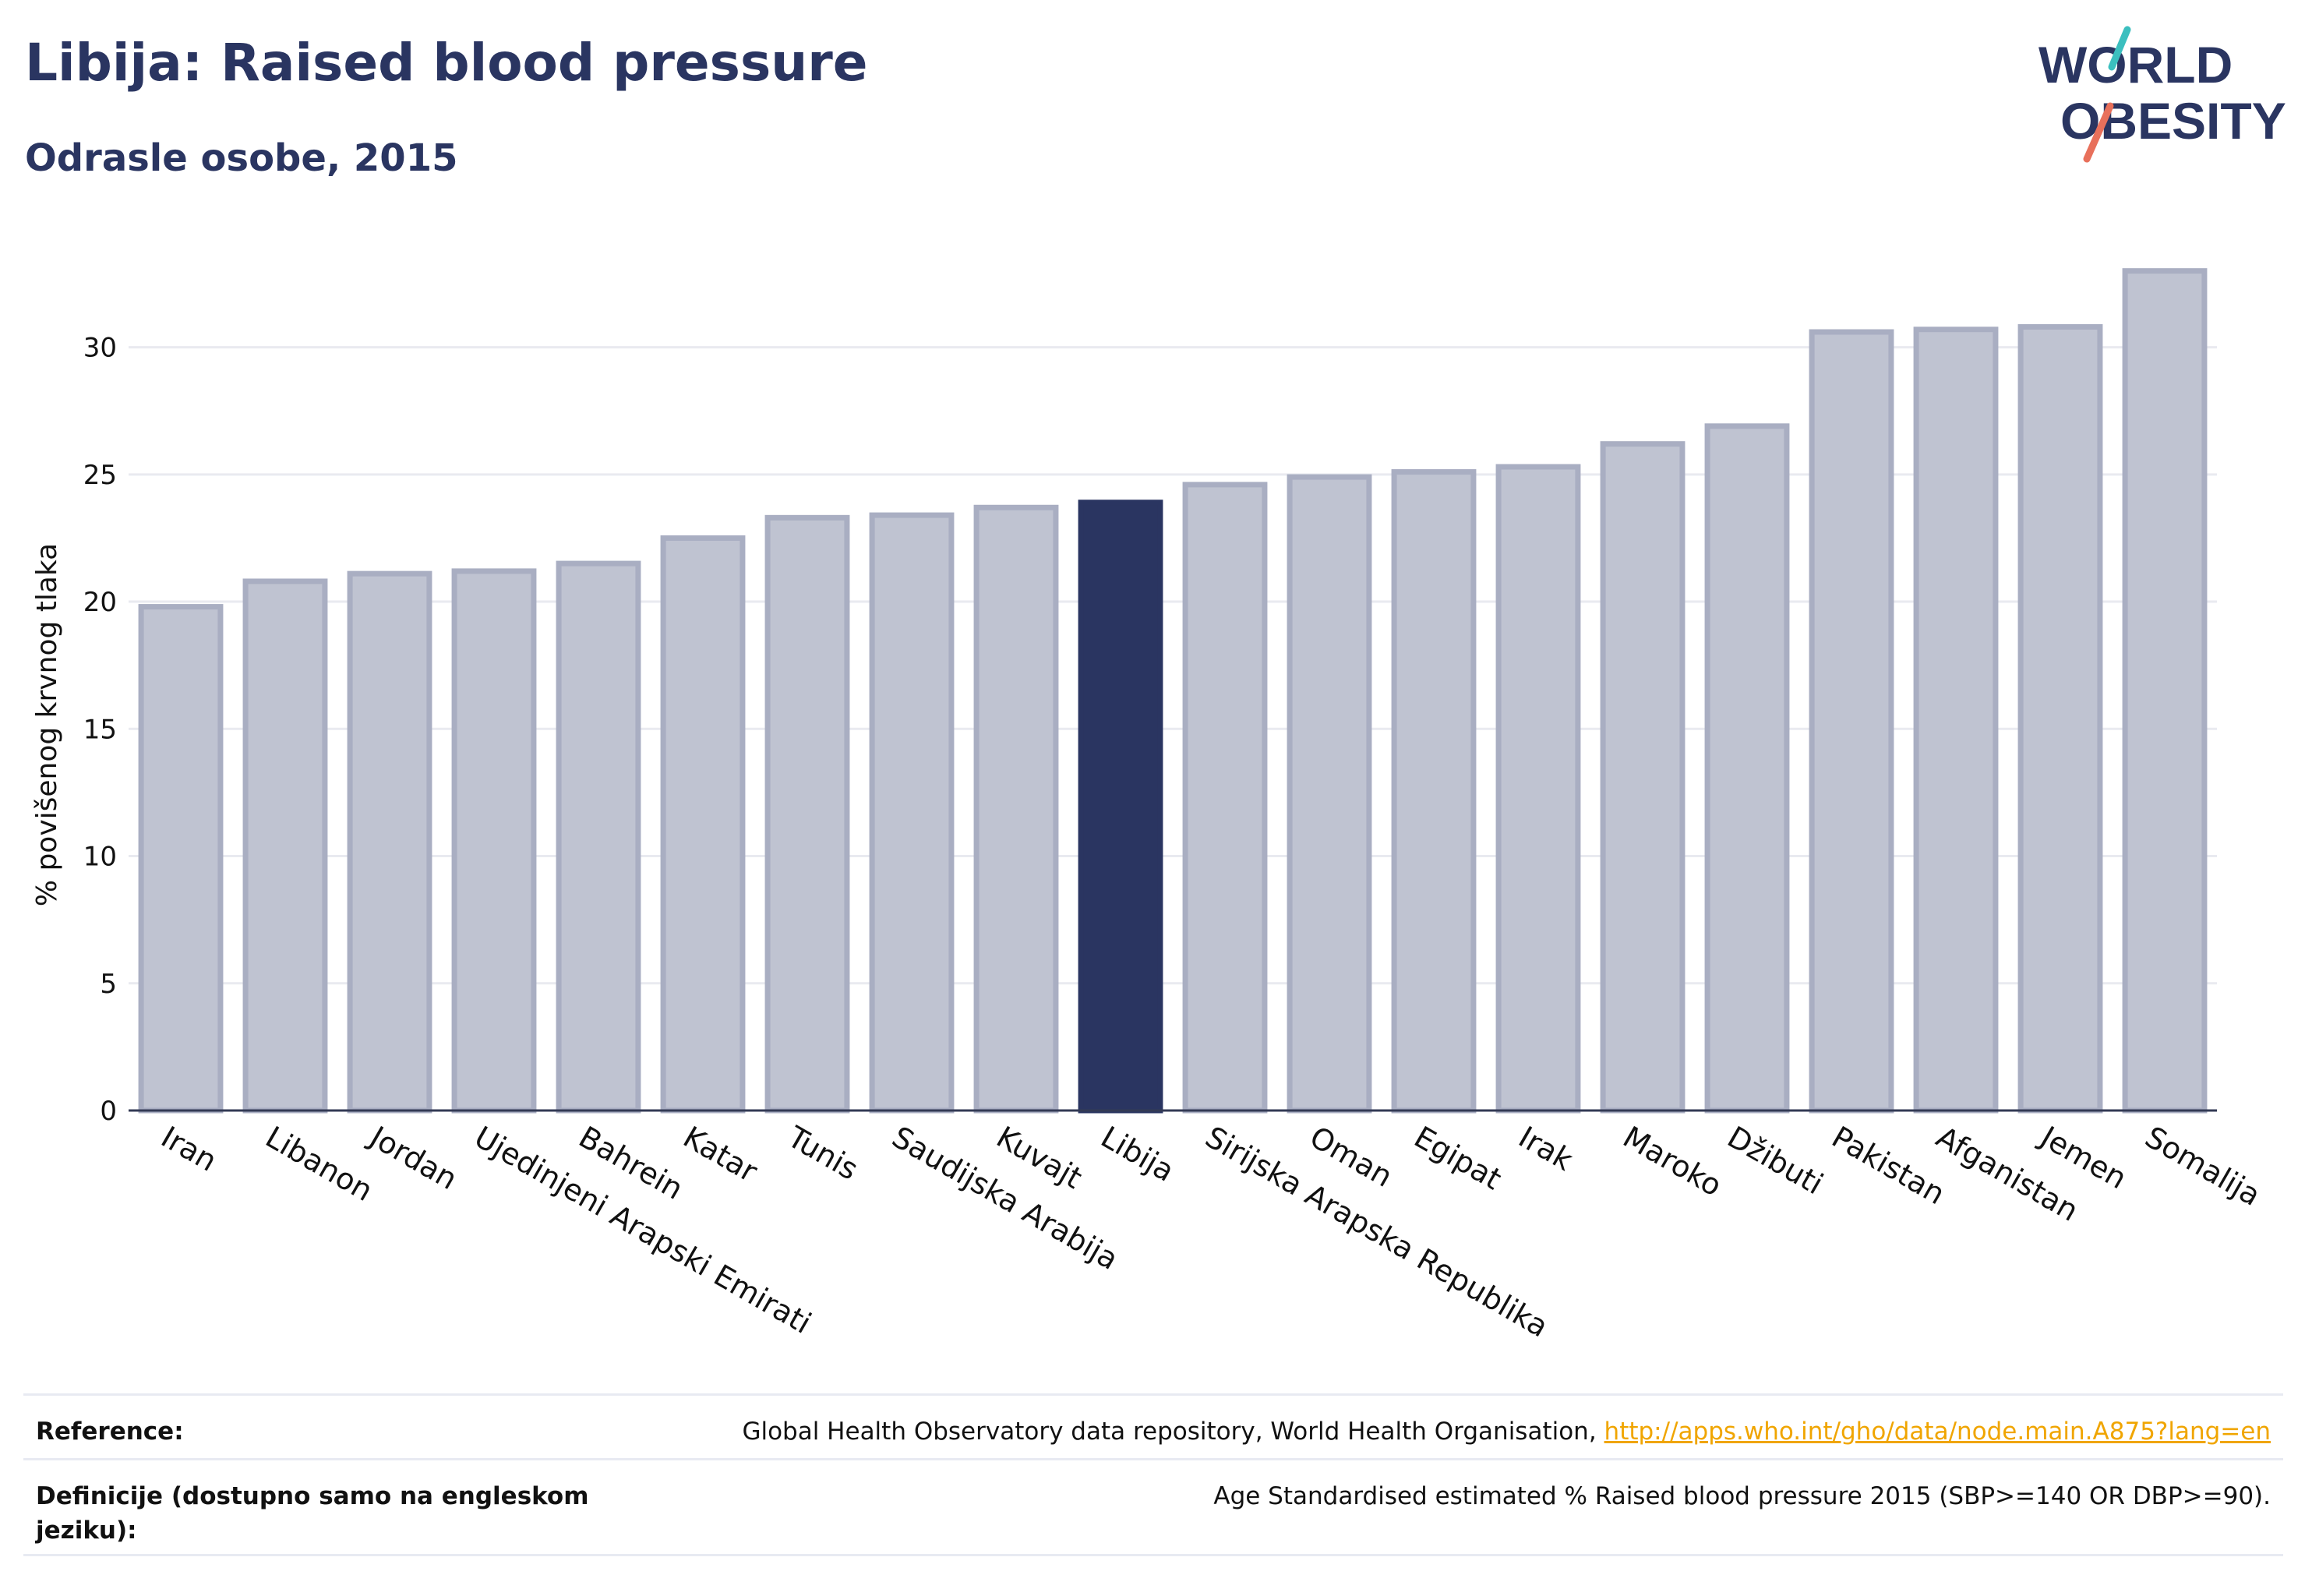  What do you see at coordinates (100, 348) in the screenshot?
I see `y-tick-label: 30` at bounding box center [100, 348].